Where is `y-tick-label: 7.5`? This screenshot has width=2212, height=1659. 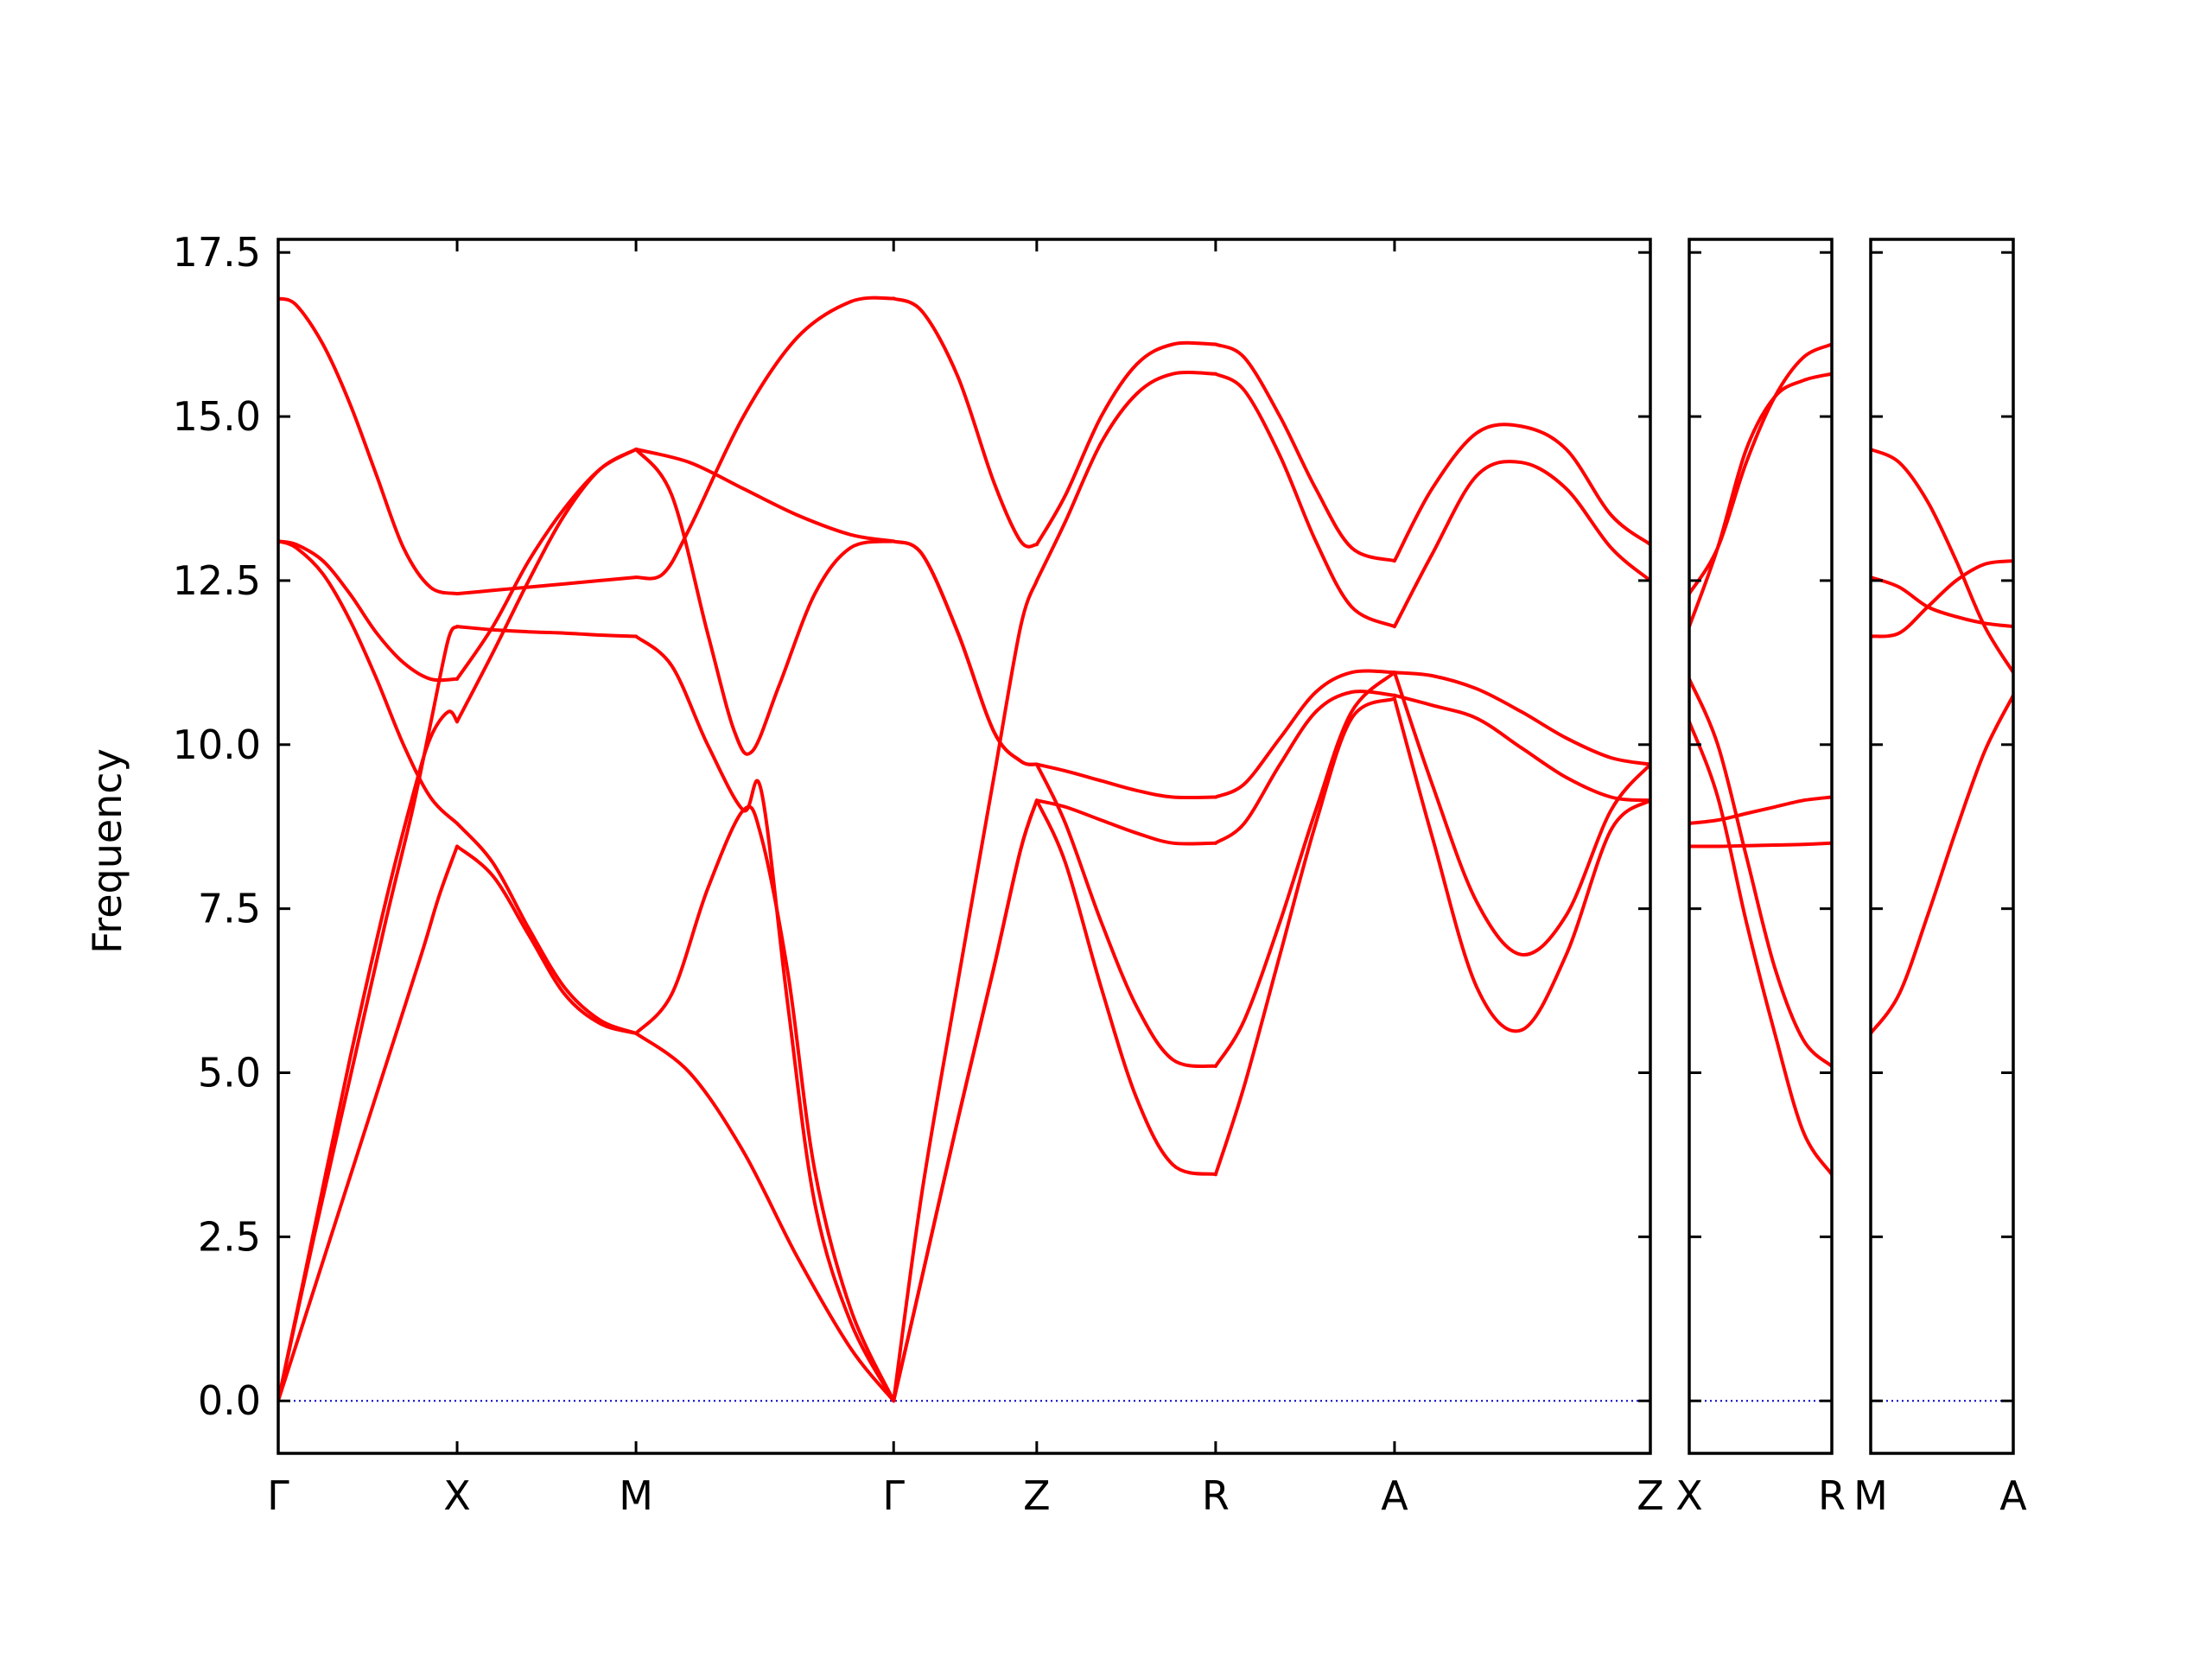
y-tick-label: 7.5 is located at coordinates (230, 909).